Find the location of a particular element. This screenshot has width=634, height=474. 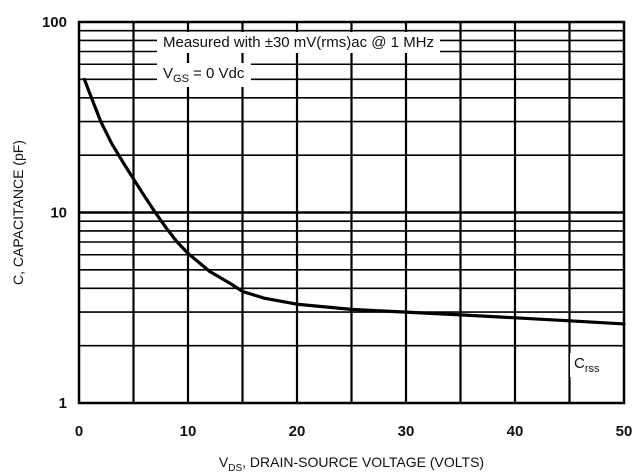

y-axis-label: C, CAPACITANCE (pF) is located at coordinates (18, 212).